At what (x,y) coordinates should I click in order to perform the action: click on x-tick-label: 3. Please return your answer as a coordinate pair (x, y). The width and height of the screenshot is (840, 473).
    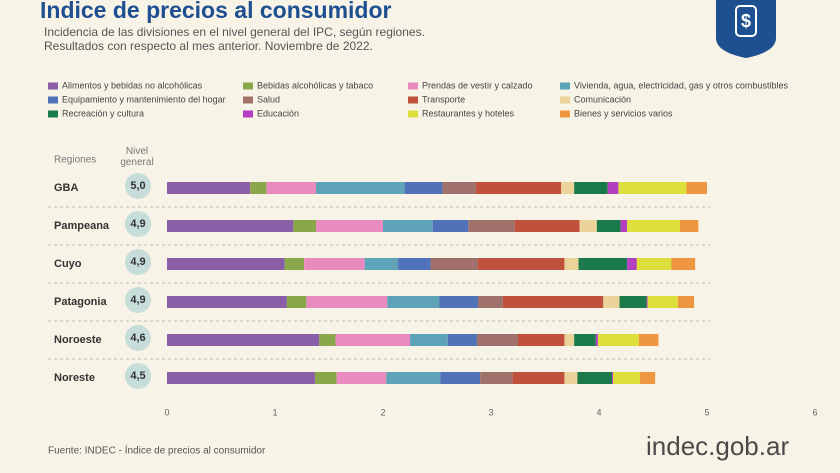
    Looking at the image, I should click on (490, 412).